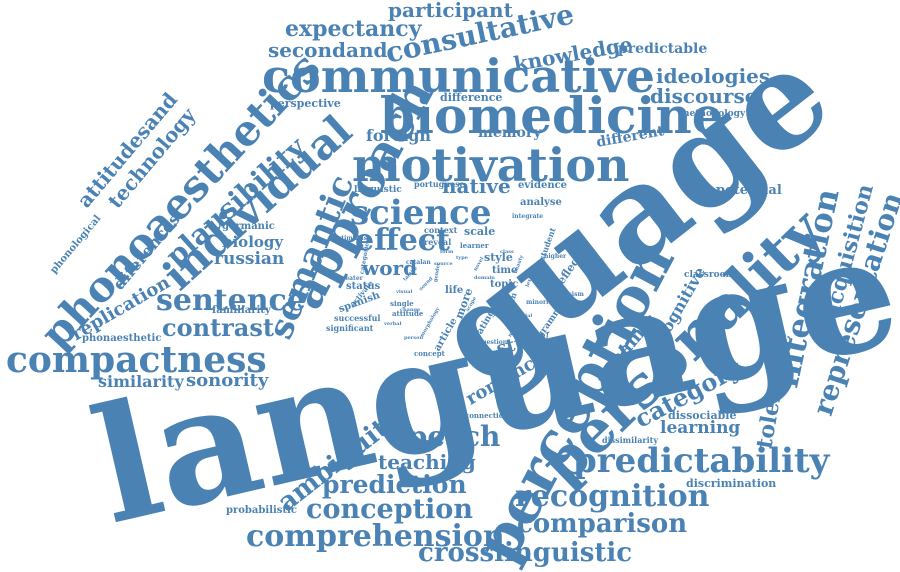 This screenshot has width=900, height=572. What do you see at coordinates (353, 29) in the screenshot?
I see `word-expectancy: expectancy` at bounding box center [353, 29].